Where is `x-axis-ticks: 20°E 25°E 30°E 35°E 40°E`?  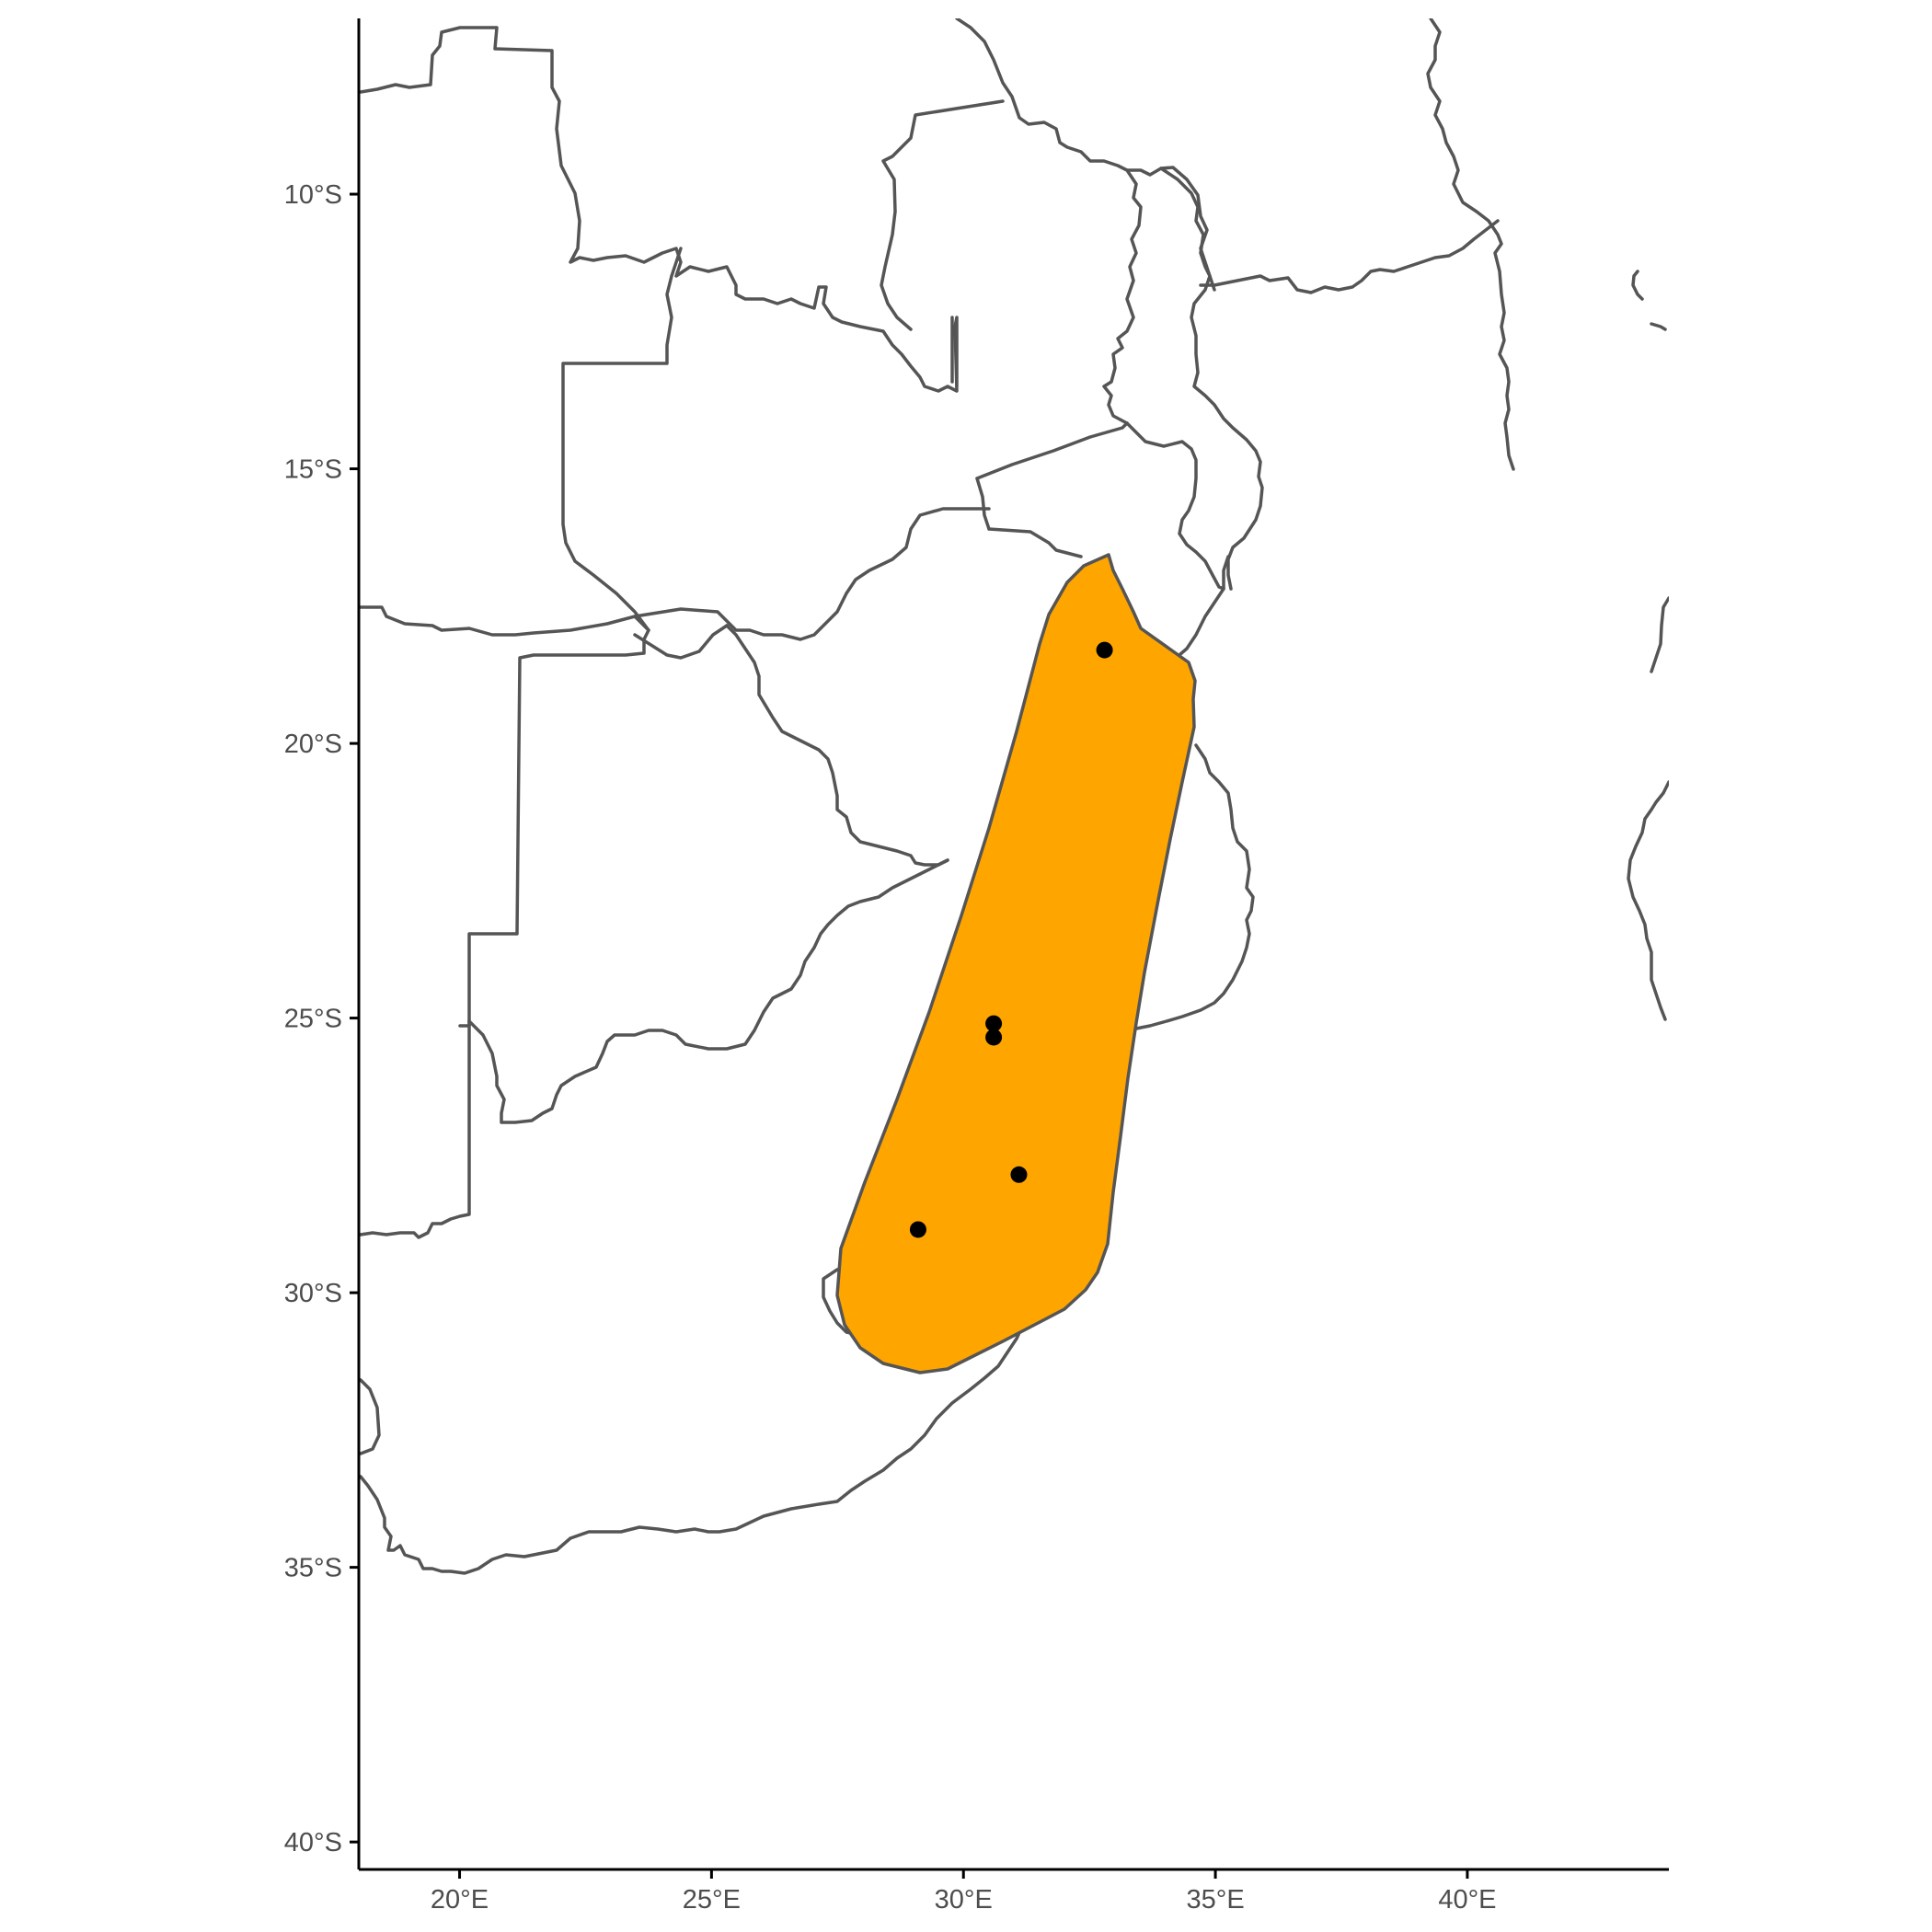
x-axis-ticks: 20°E 25°E 30°E 35°E 40°E is located at coordinates (964, 1892).